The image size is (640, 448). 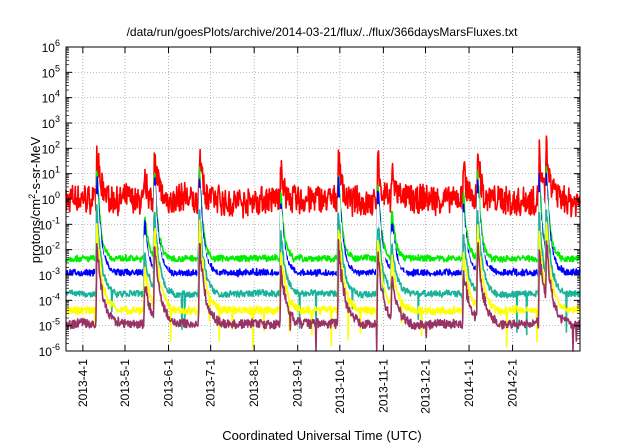 I want to click on x-tick-label: 2013-5-1, so click(x=125, y=383).